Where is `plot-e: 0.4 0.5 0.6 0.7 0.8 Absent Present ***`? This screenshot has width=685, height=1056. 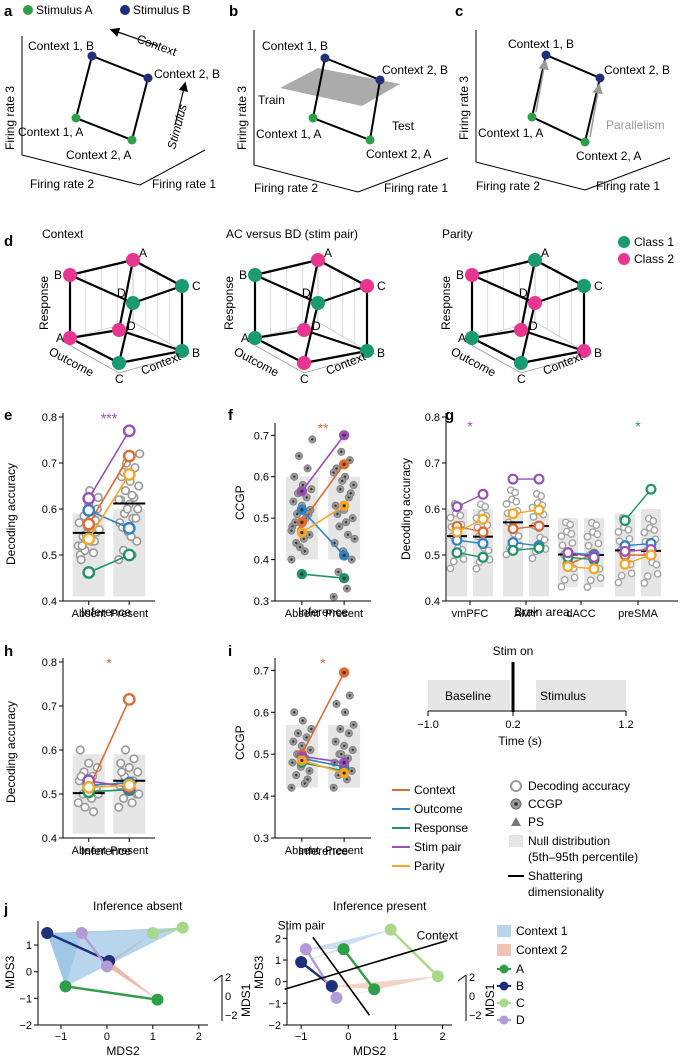 plot-e: 0.4 0.5 0.6 0.7 0.8 Absent Present *** is located at coordinates (98, 515).